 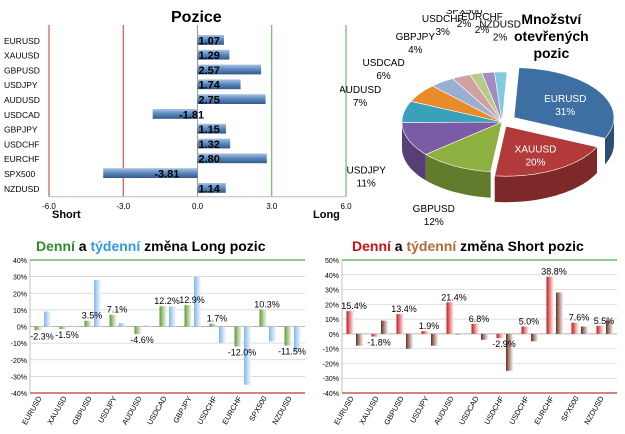 I want to click on data-label-usdchf: -2.9%, so click(x=504, y=344).